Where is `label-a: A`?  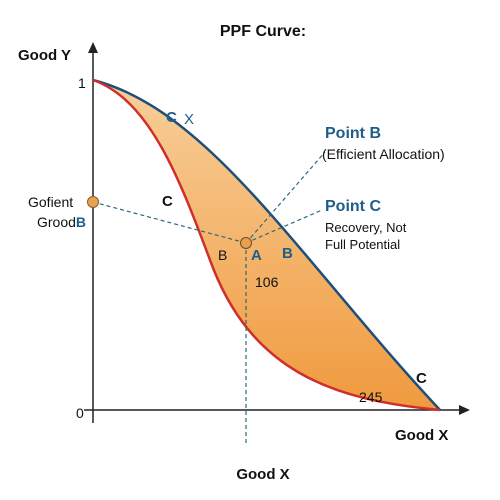 label-a: A is located at coordinates (256, 255).